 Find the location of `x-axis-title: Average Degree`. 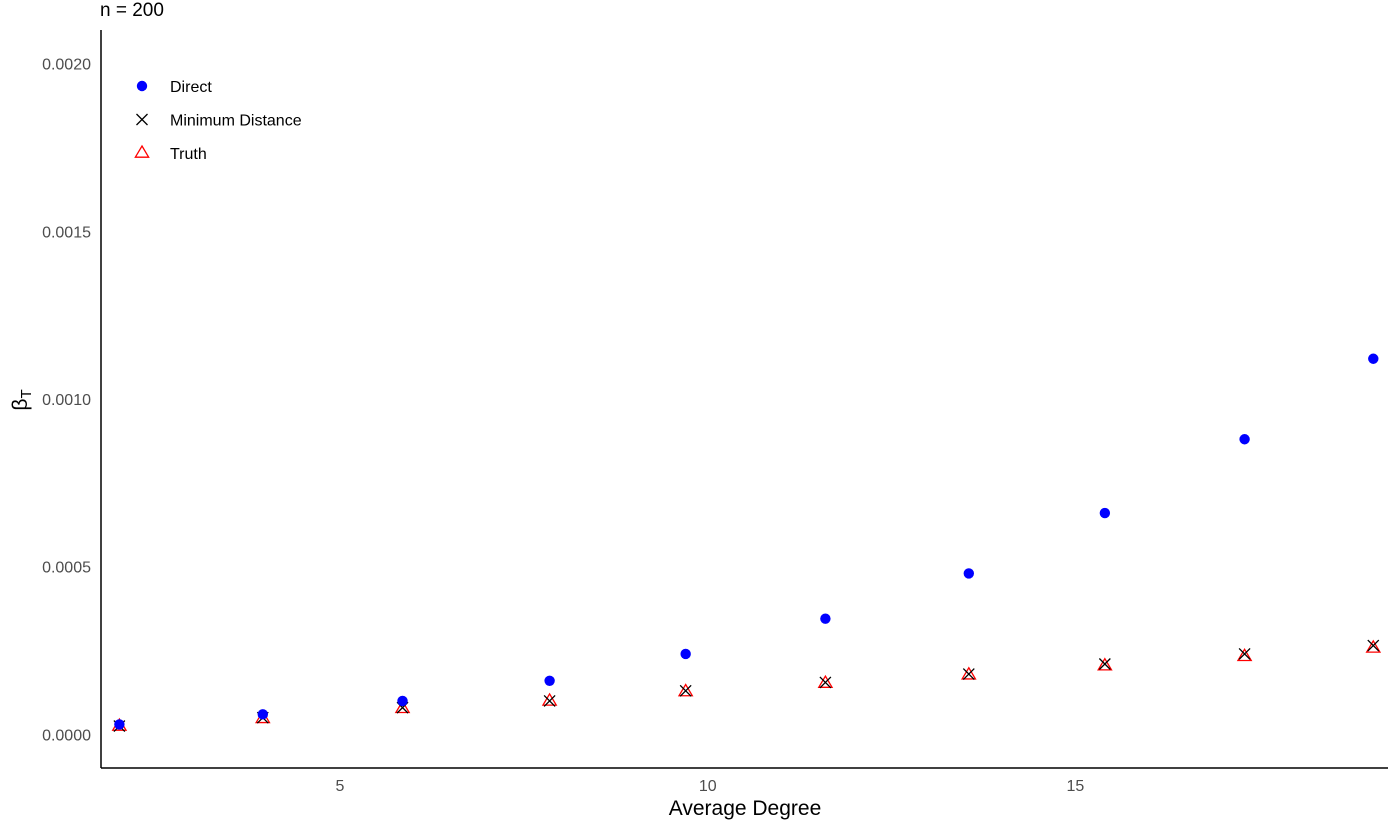

x-axis-title: Average Degree is located at coordinates (745, 808).